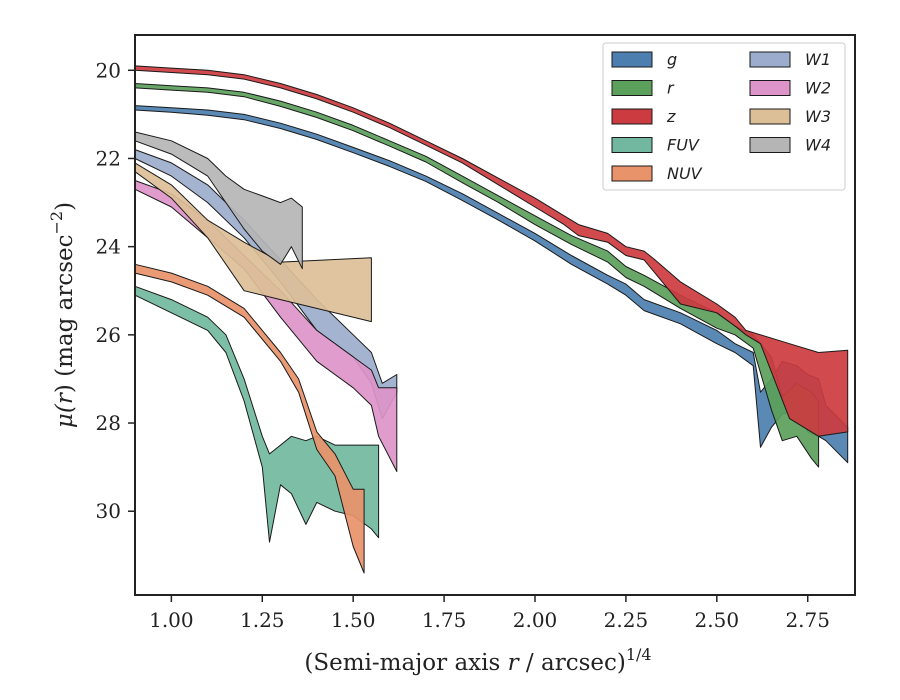  Describe the element at coordinates (257, 414) in the screenshot. I see `band-fuv` at that location.